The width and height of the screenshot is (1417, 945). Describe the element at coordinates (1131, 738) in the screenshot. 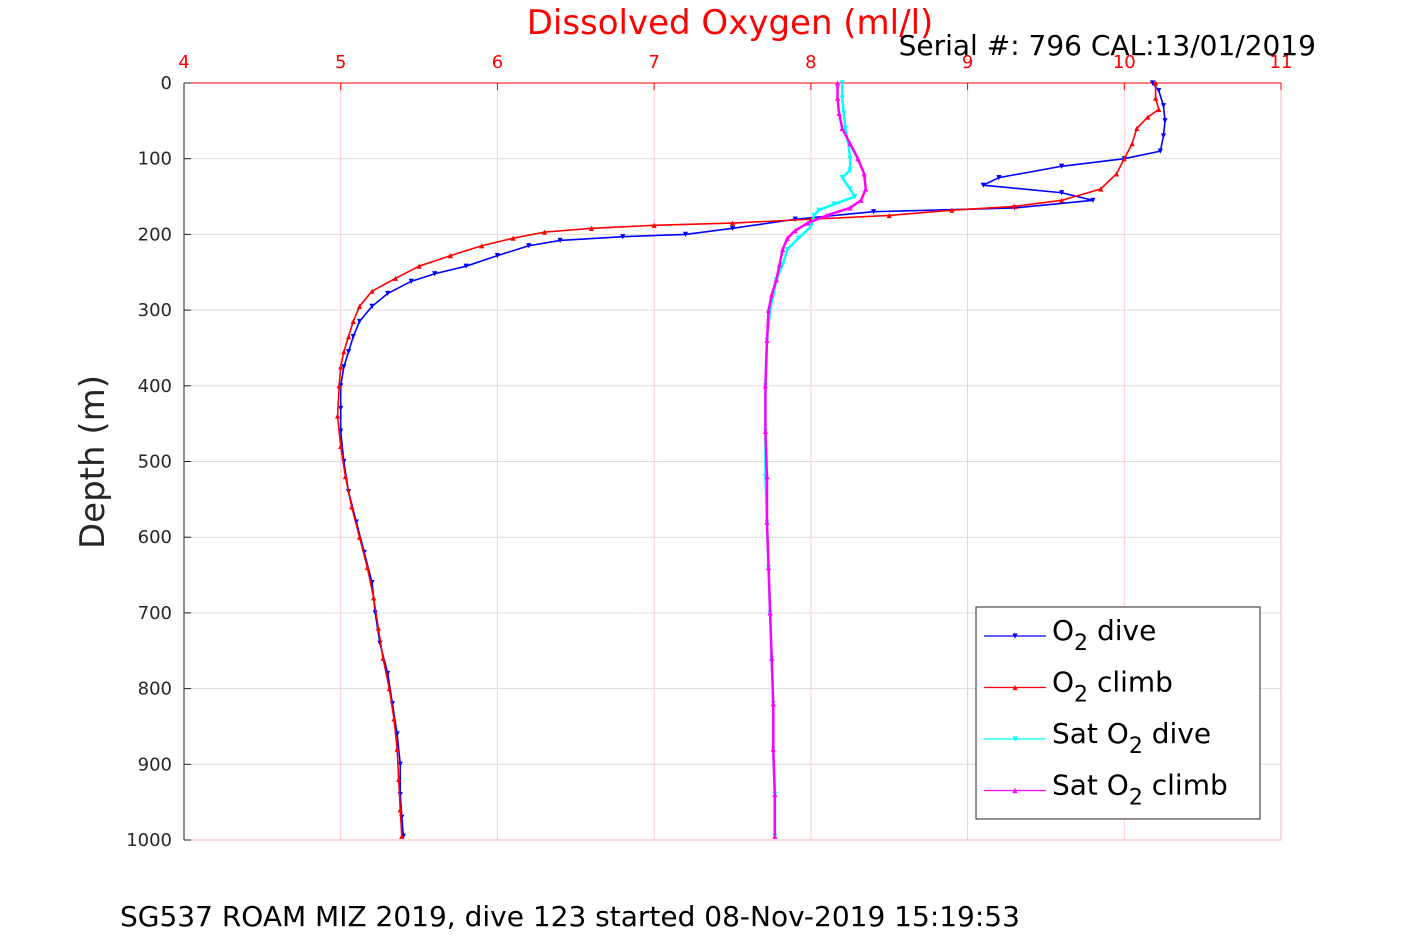

I see `legend-label: Sat O2 dive` at that location.